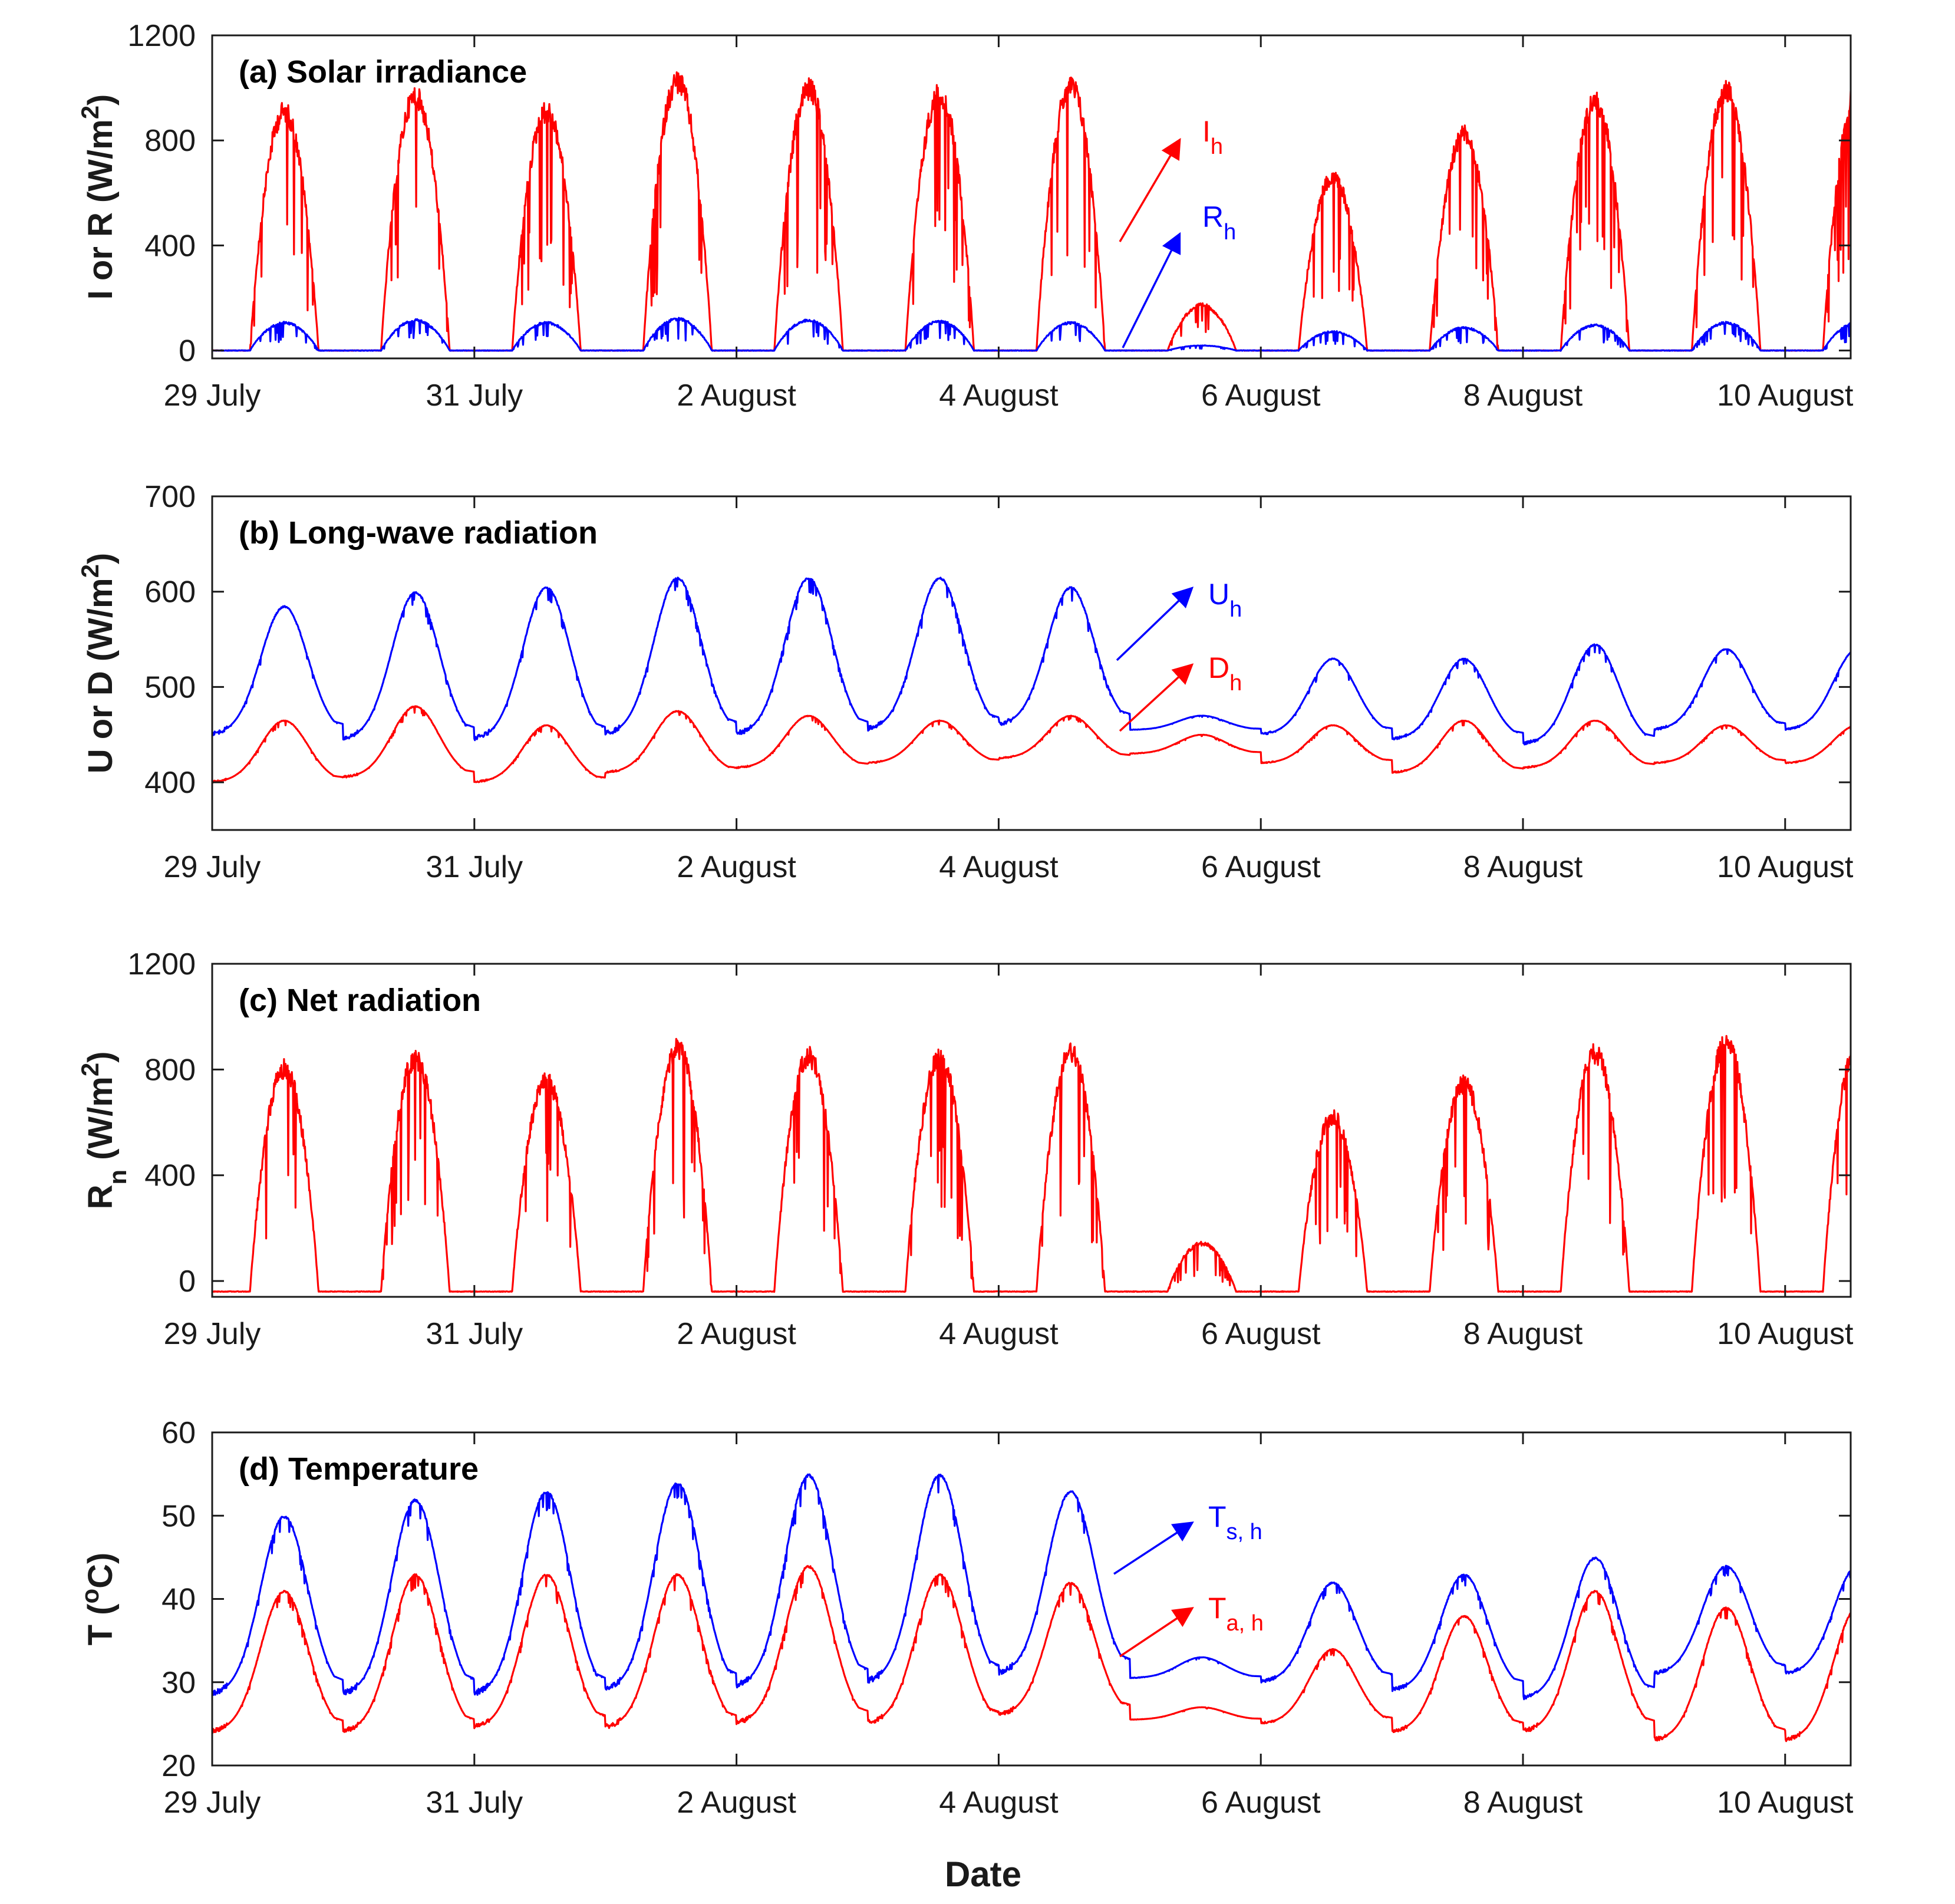 The height and width of the screenshot is (1904, 1955). What do you see at coordinates (1225, 600) in the screenshot?
I see `annotation-label: Uh` at bounding box center [1225, 600].